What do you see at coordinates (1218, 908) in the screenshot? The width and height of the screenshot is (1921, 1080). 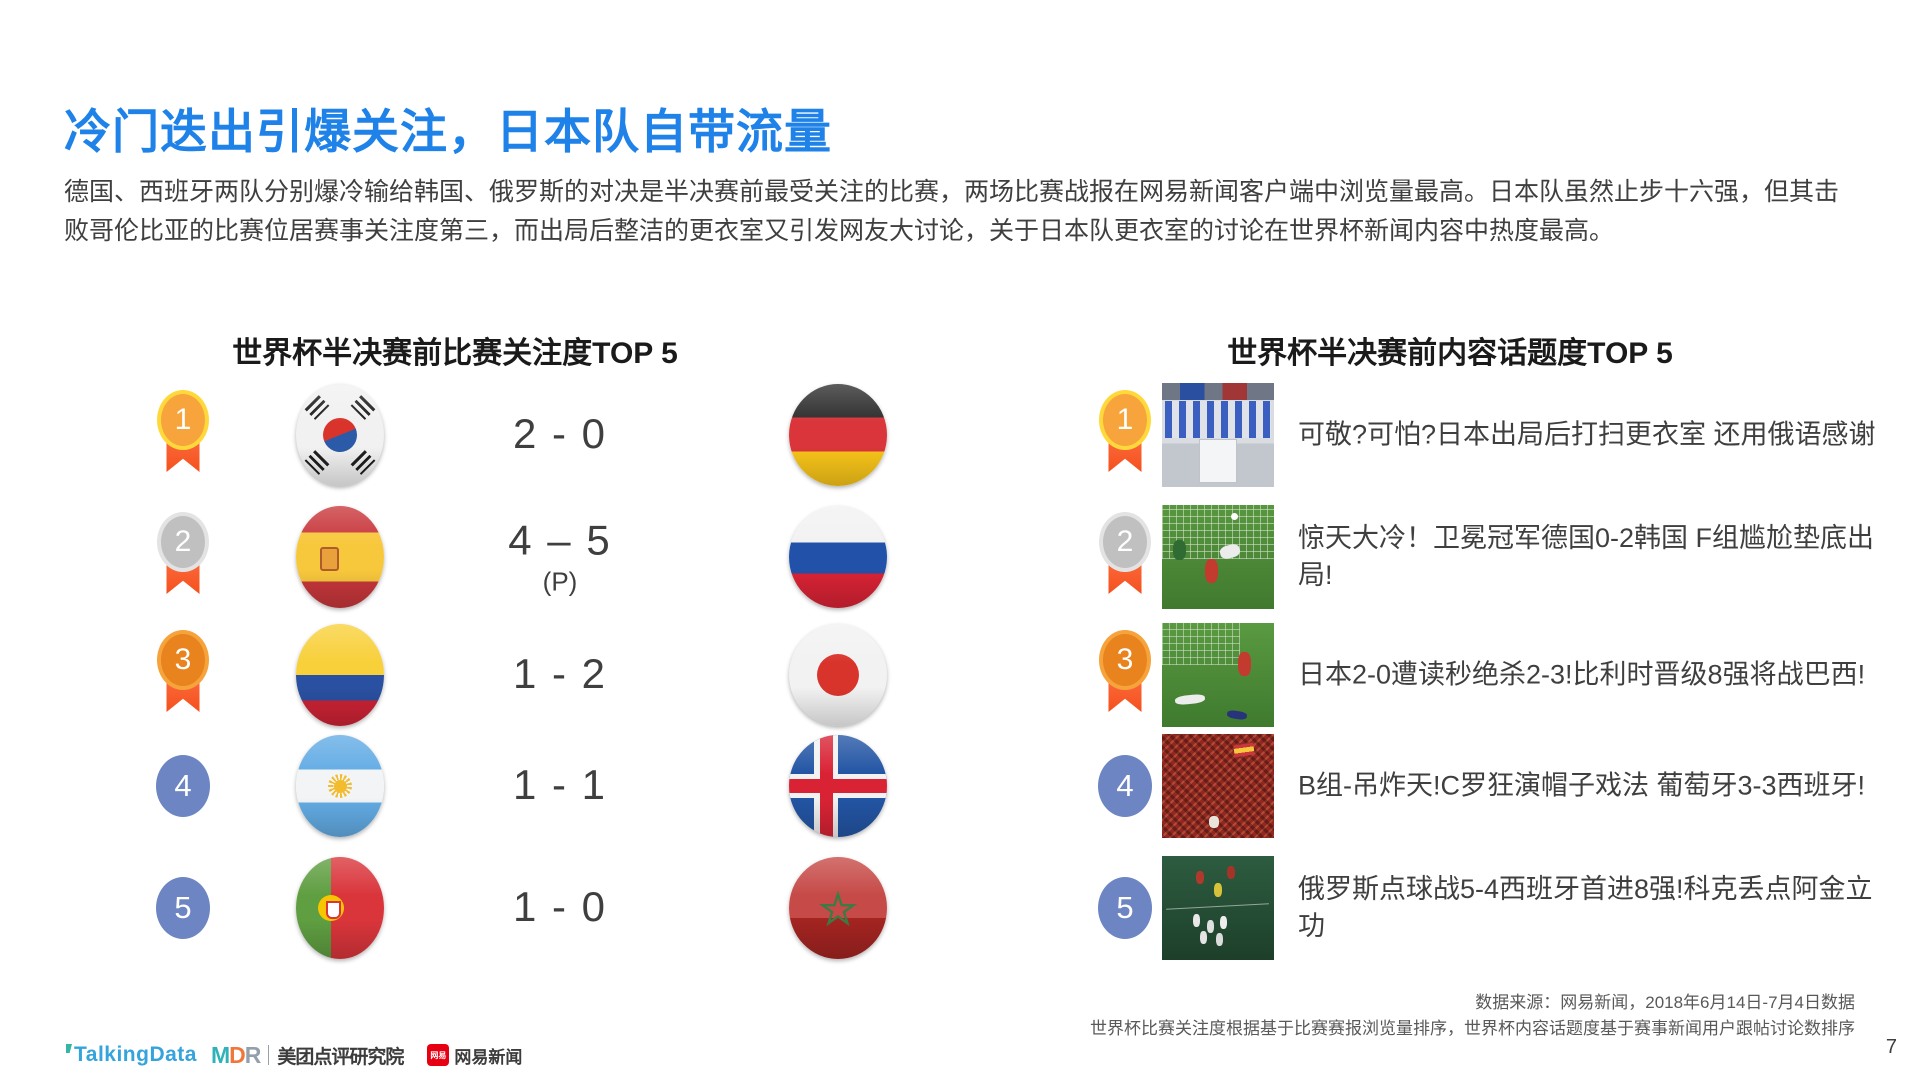 I see `russia-spain-penalties-photo` at bounding box center [1218, 908].